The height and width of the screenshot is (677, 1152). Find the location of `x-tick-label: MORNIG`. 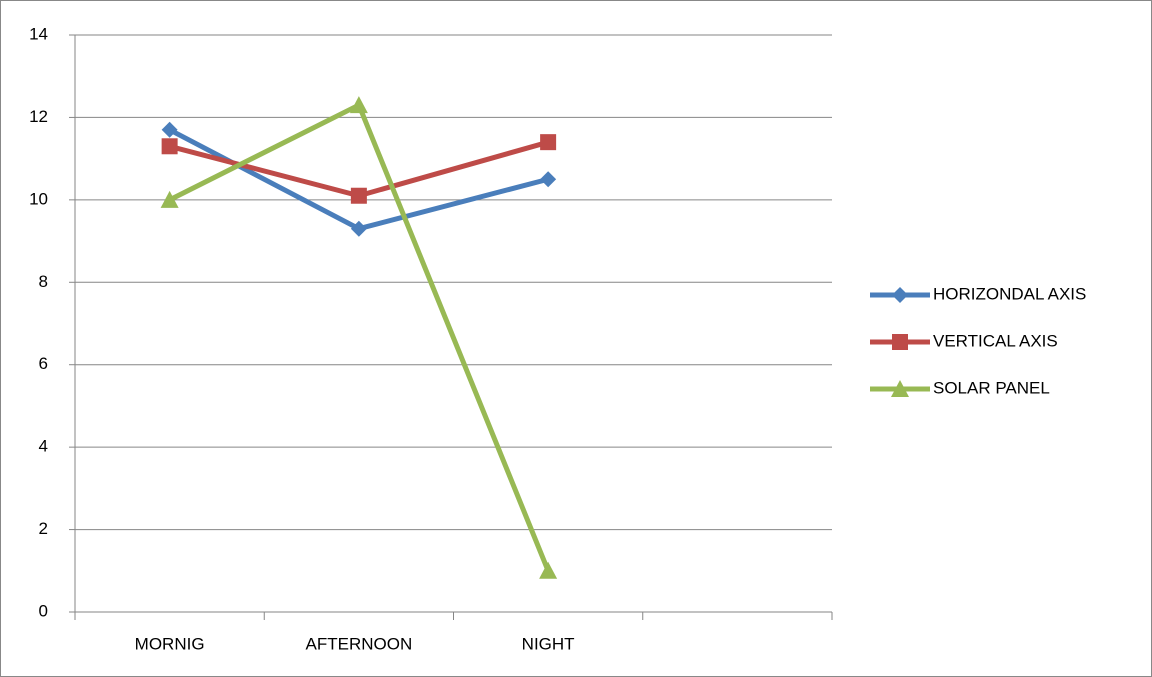

x-tick-label: MORNIG is located at coordinates (170, 643).